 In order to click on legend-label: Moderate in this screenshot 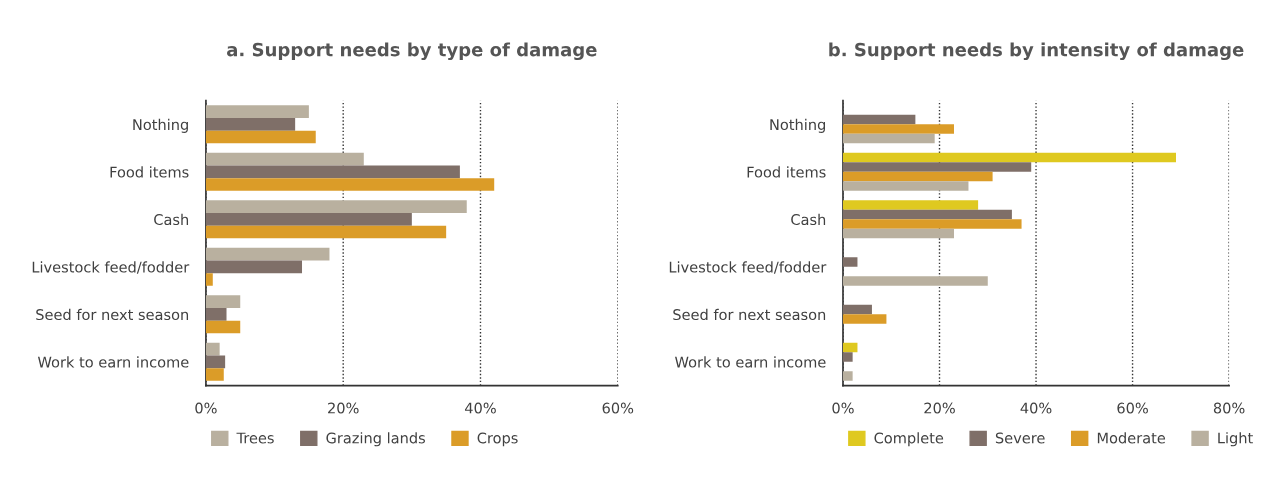, I will do `click(1131, 438)`.